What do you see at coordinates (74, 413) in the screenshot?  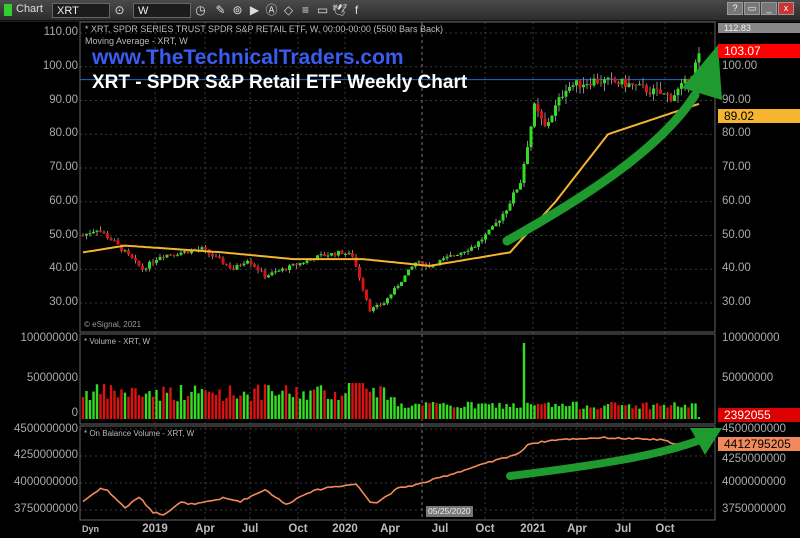 I see `volume-axis-left-label: 0` at bounding box center [74, 413].